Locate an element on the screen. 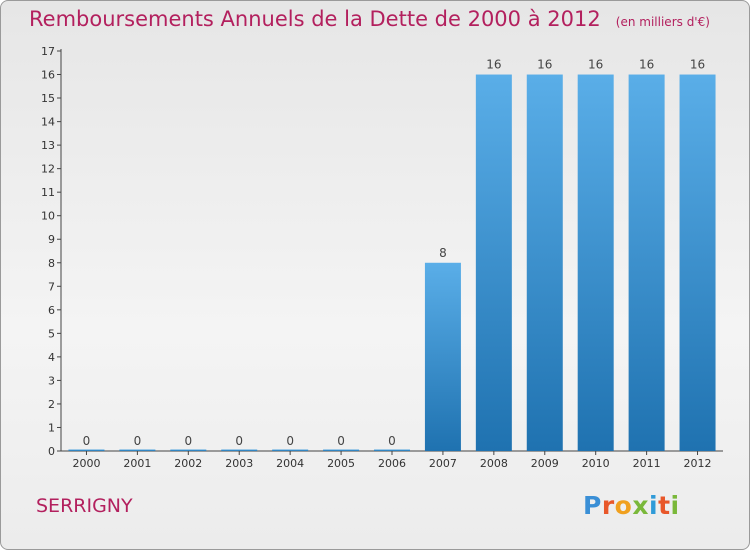  x-tick-label: 2010 is located at coordinates (596, 463).